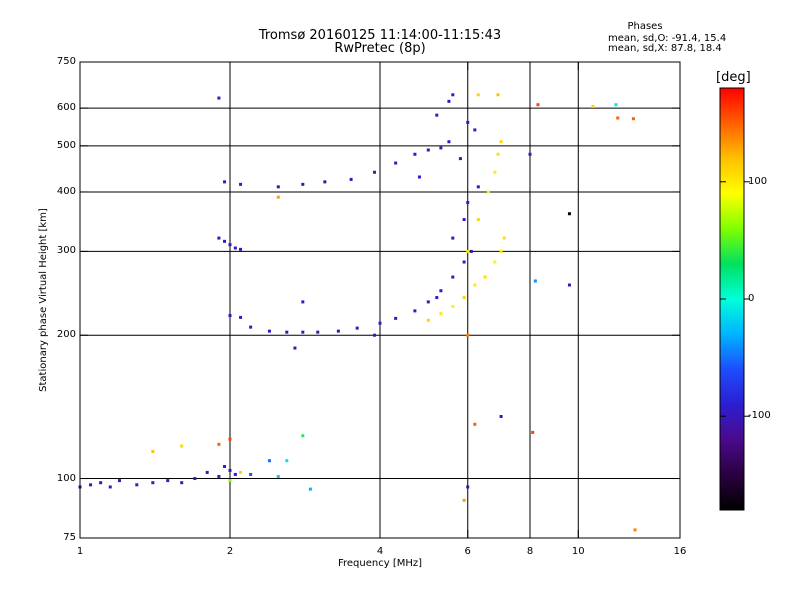 Image resolution: width=800 pixels, height=600 pixels. I want to click on y-tick-label: 500, so click(66, 145).